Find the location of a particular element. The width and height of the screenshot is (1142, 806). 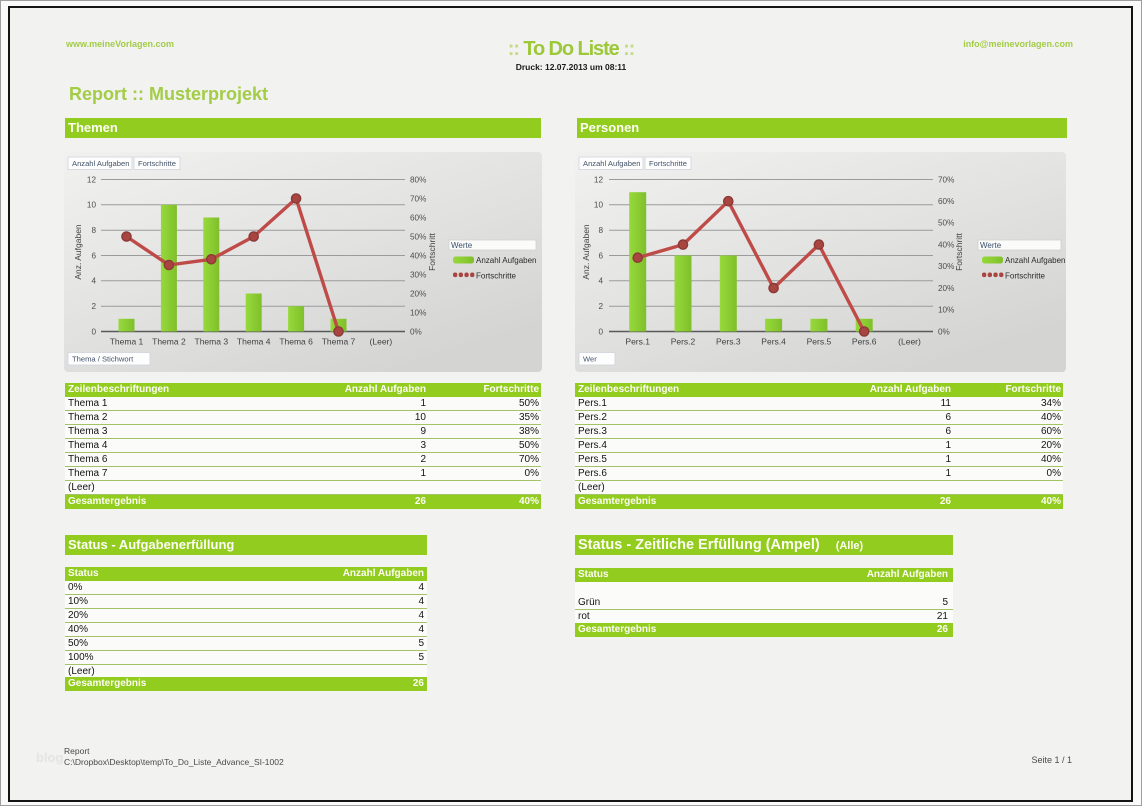

svg-text: Pers.3 is located at coordinates (728, 342).